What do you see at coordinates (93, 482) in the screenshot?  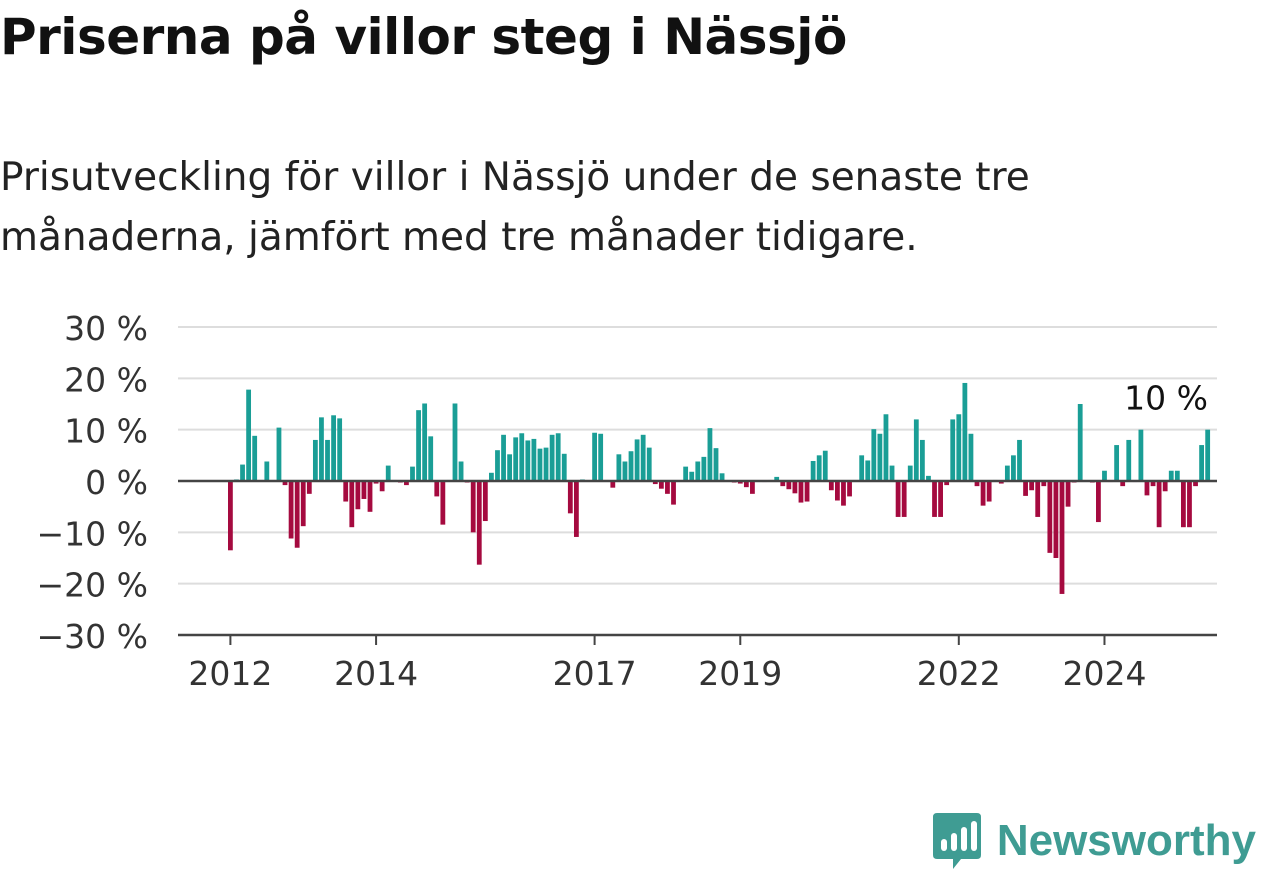 I see `y-axis-tick-labels: 30 % 20 % 10 % 0 % −10 % −20 % −30 %` at bounding box center [93, 482].